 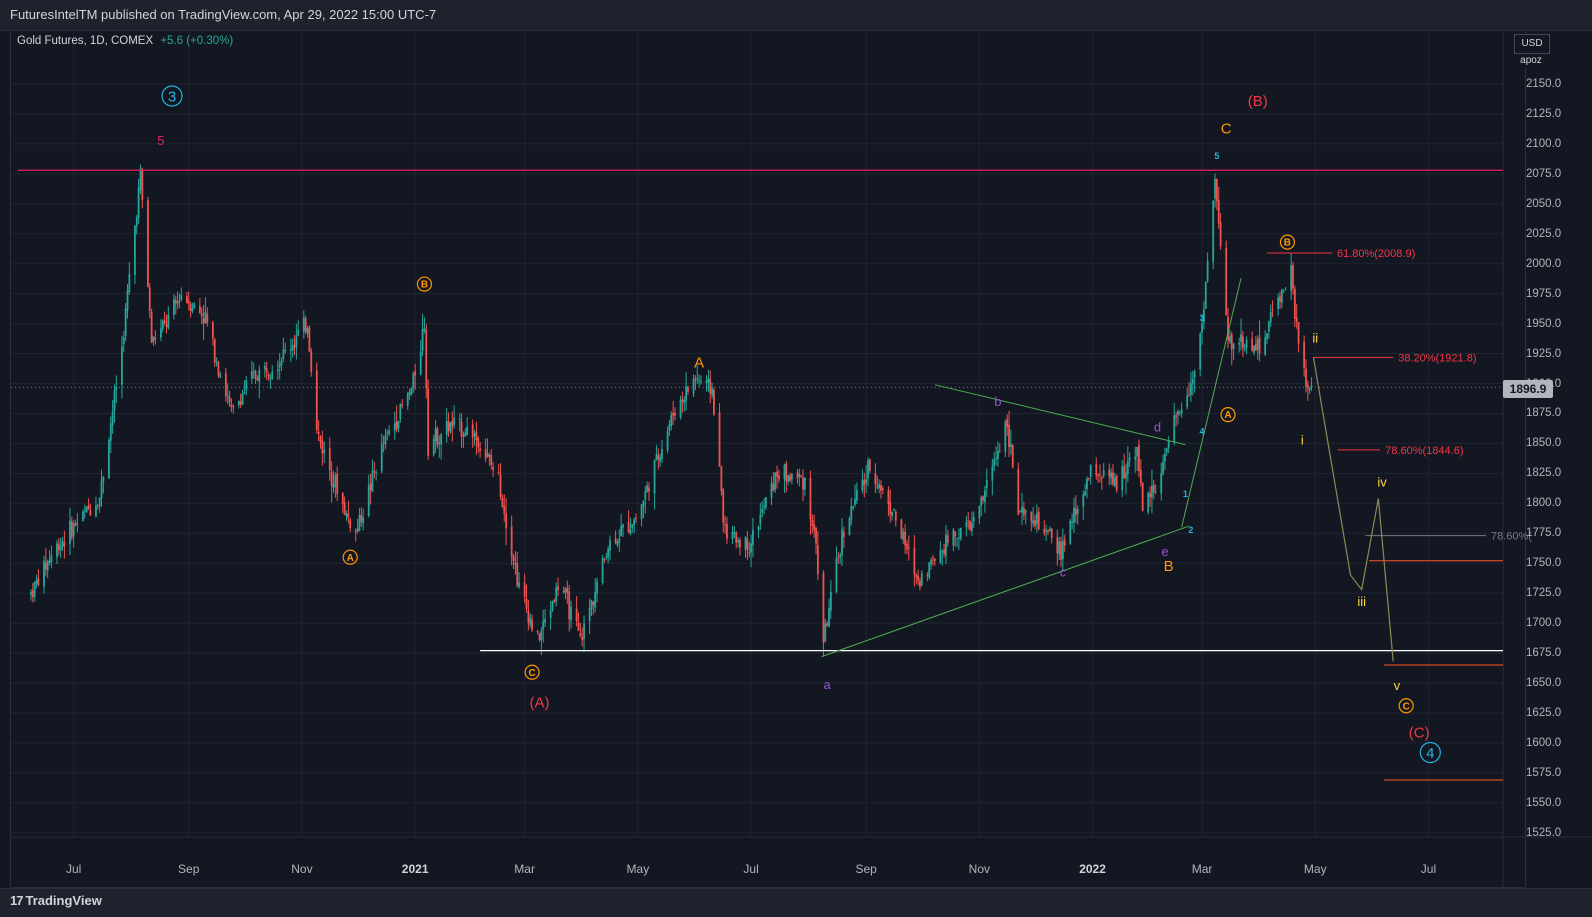 I want to click on price-tick-label: 1525.0, so click(x=1544, y=832).